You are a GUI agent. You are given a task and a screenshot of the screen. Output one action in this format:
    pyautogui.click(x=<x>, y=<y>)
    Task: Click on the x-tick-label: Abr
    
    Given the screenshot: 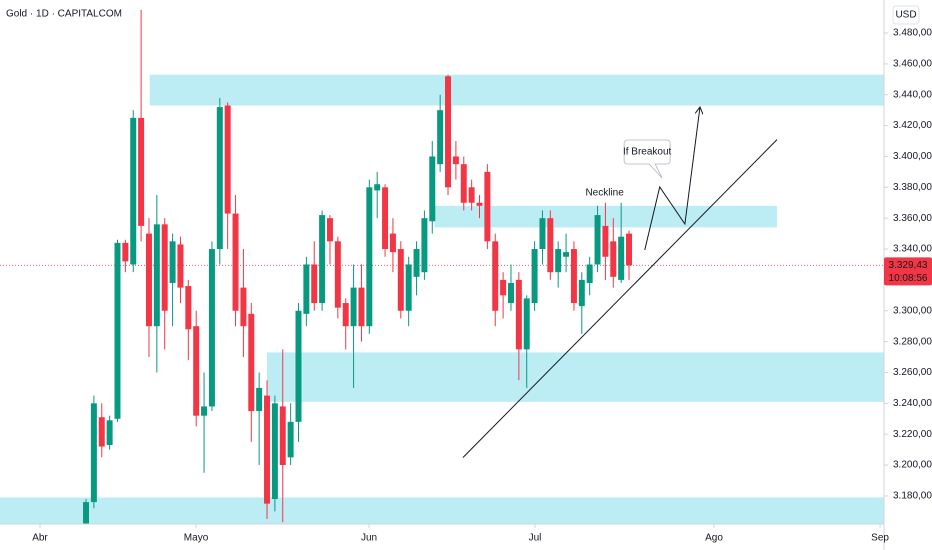 What is the action you would take?
    pyautogui.click(x=40, y=538)
    